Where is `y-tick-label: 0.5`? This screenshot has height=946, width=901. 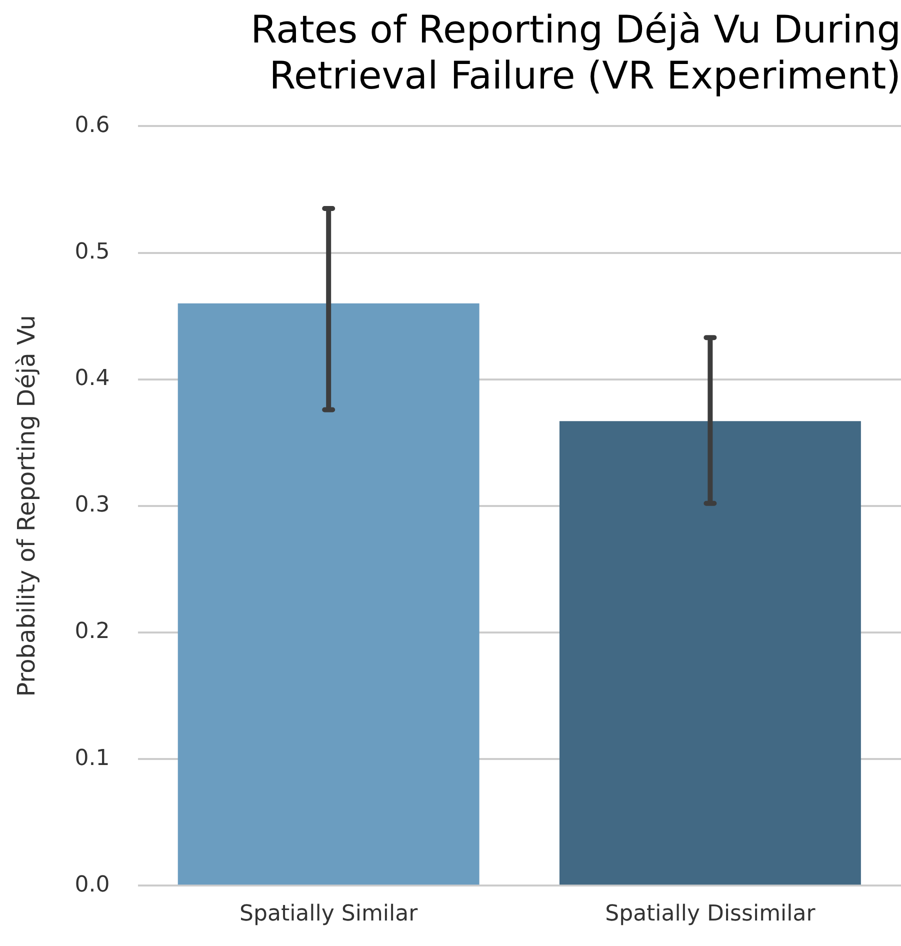
y-tick-label: 0.5 is located at coordinates (92, 251).